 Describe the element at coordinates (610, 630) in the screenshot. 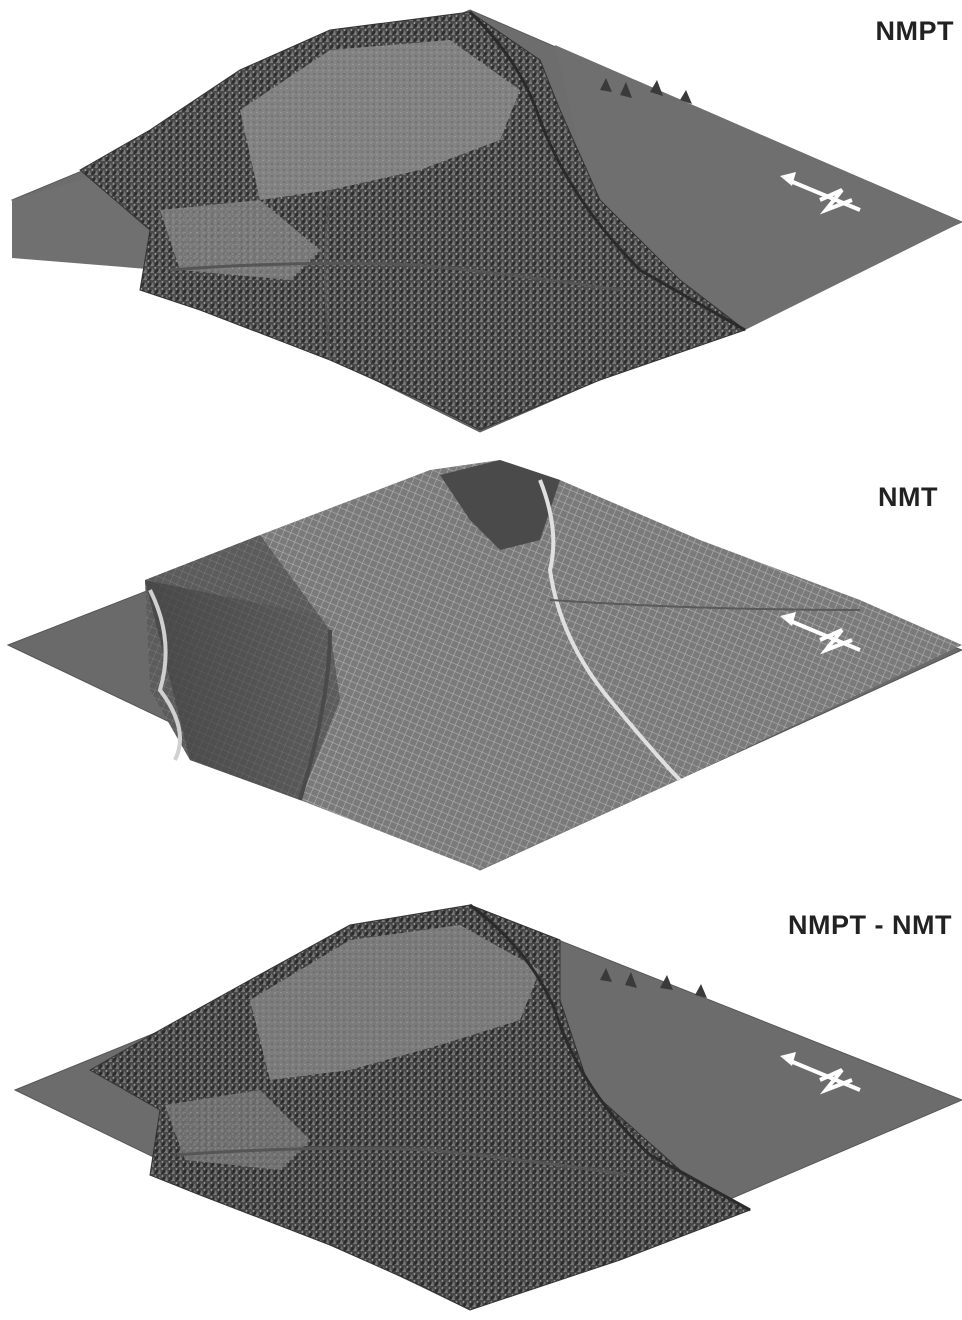

I see `ridge-line` at that location.